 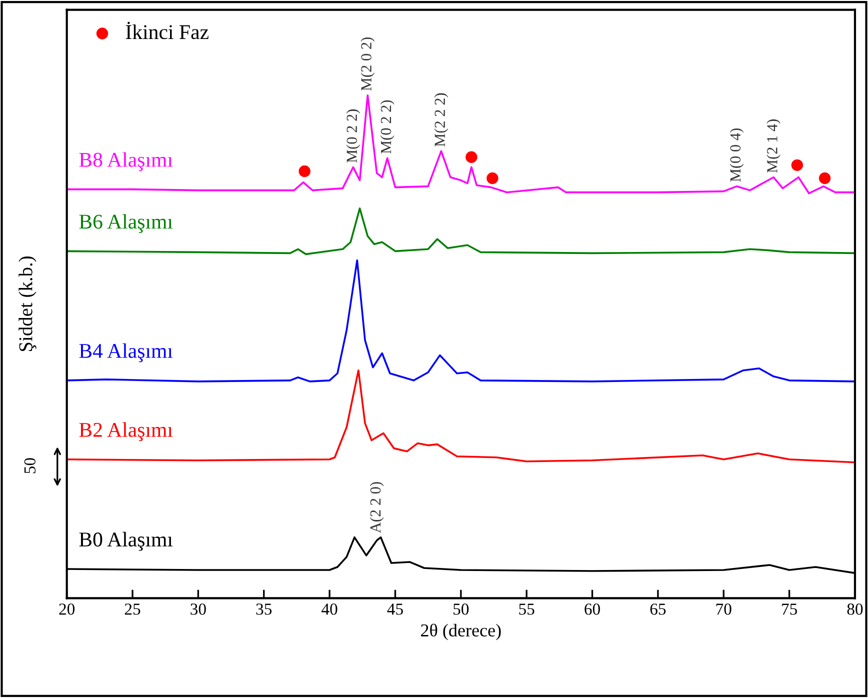 What do you see at coordinates (132, 609) in the screenshot?
I see `x-tick-label: 25` at bounding box center [132, 609].